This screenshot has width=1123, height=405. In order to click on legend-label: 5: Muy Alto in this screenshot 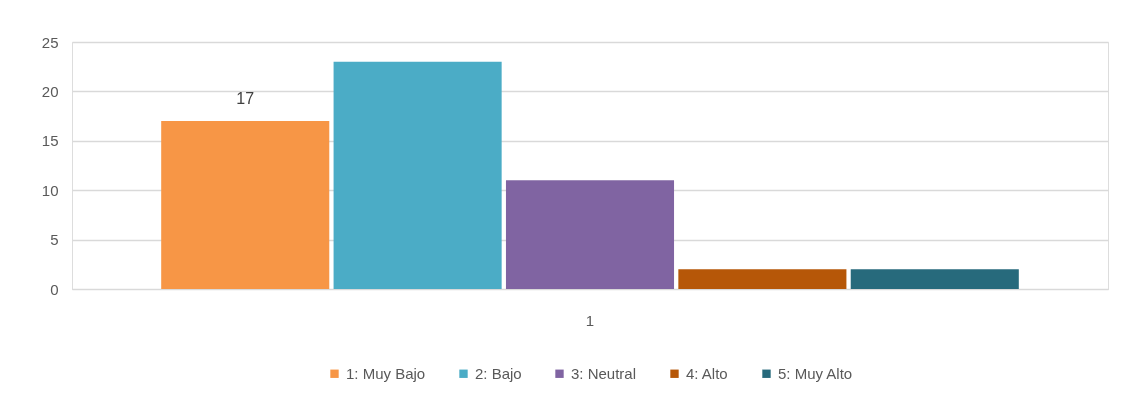, I will do `click(815, 373)`.